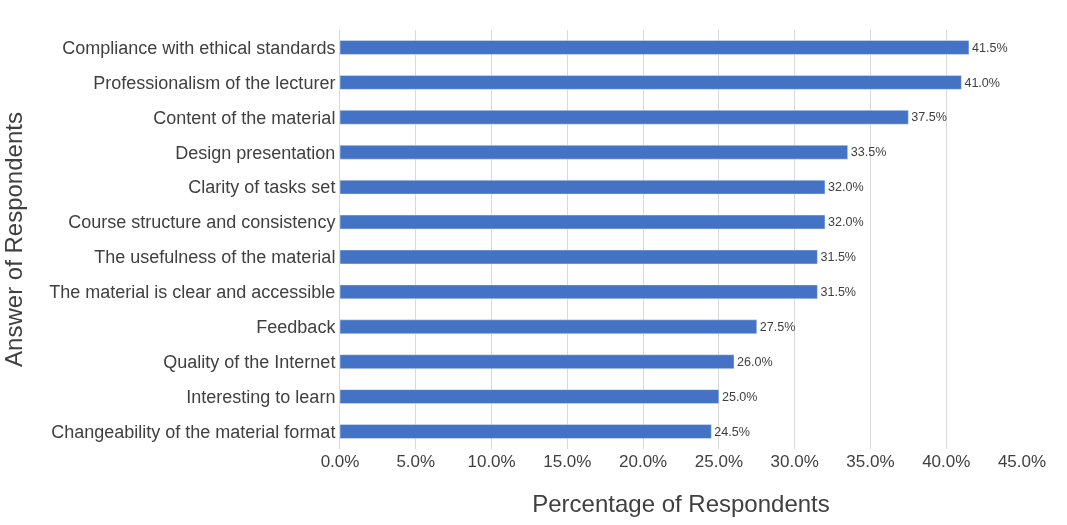  I want to click on x-tick-label: 25.0%, so click(718, 461).